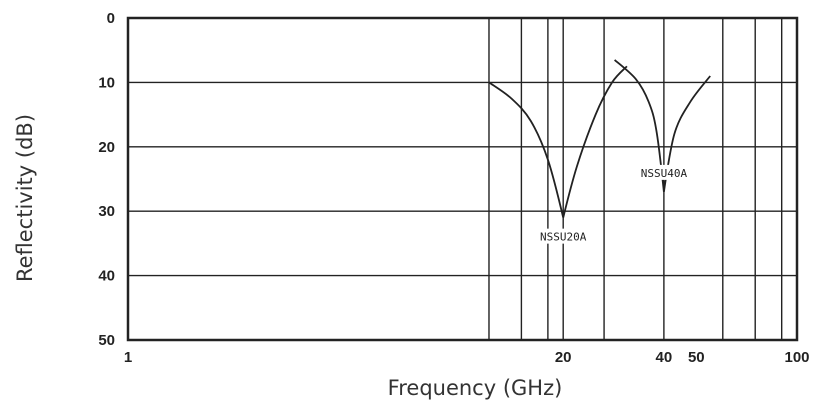  I want to click on x-tick-label: 1, so click(128, 357).